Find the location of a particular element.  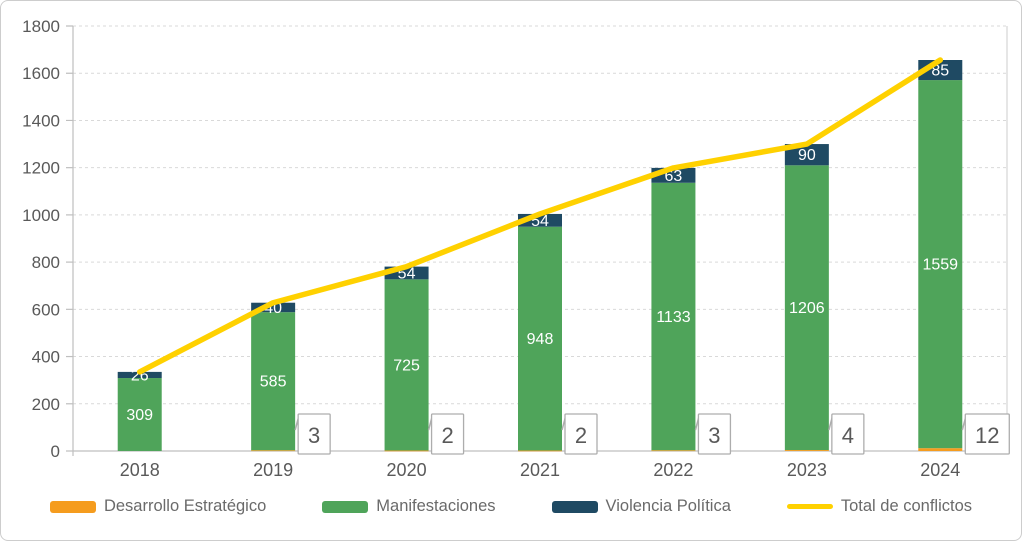

bar-segment-2024-manifestaciones is located at coordinates (940, 264).